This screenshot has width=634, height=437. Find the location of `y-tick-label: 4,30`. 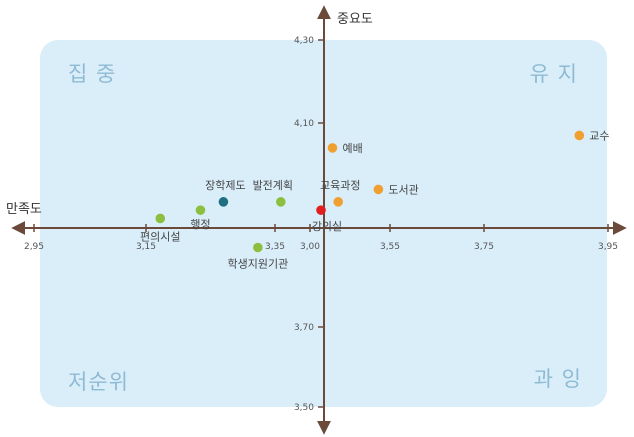

y-tick-label: 4,30 is located at coordinates (304, 41).